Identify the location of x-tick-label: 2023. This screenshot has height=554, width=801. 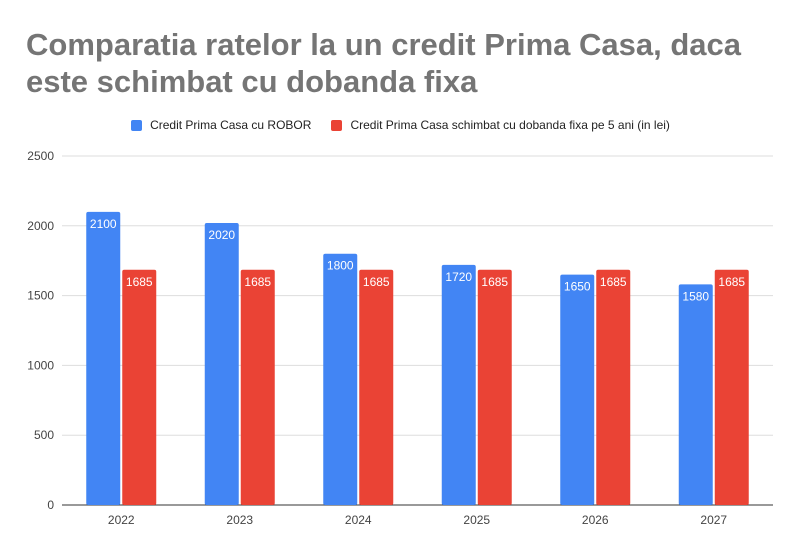
(239, 520).